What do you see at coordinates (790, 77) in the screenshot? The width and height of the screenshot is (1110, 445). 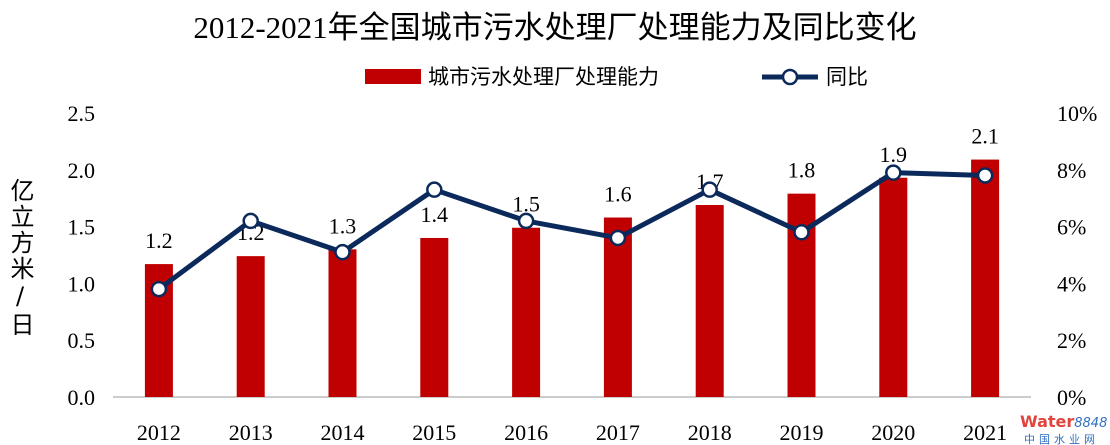 I see `legend-line-marker` at bounding box center [790, 77].